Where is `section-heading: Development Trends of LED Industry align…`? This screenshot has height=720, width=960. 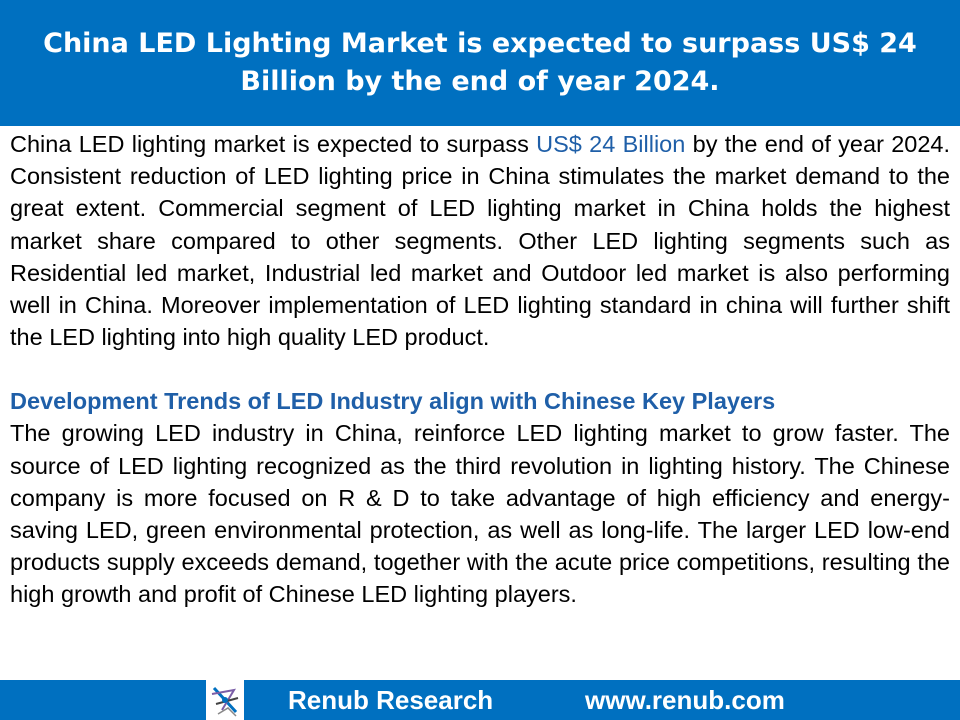 section-heading: Development Trends of LED Industry align… is located at coordinates (393, 401).